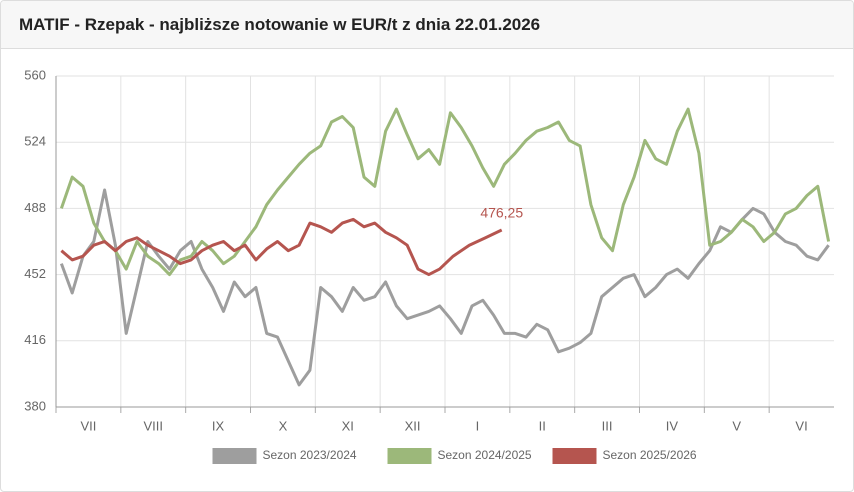 The image size is (854, 492). What do you see at coordinates (736, 425) in the screenshot?
I see `x-tick-label: V` at bounding box center [736, 425].